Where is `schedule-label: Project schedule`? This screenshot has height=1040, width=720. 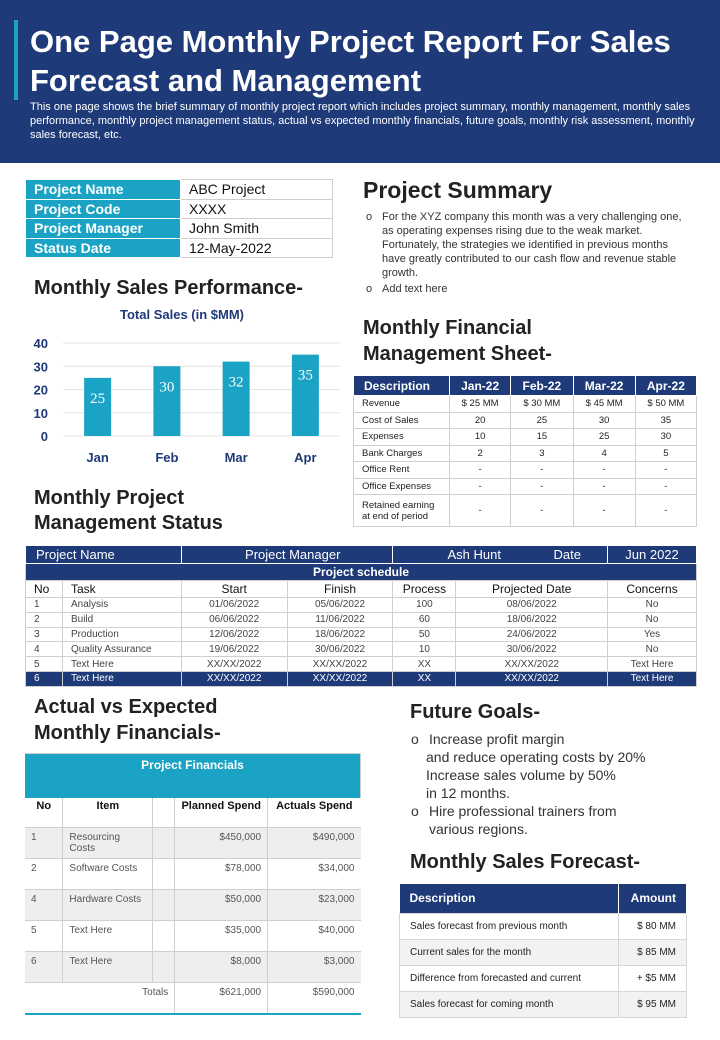
schedule-label: Project schedule is located at coordinates (361, 572).